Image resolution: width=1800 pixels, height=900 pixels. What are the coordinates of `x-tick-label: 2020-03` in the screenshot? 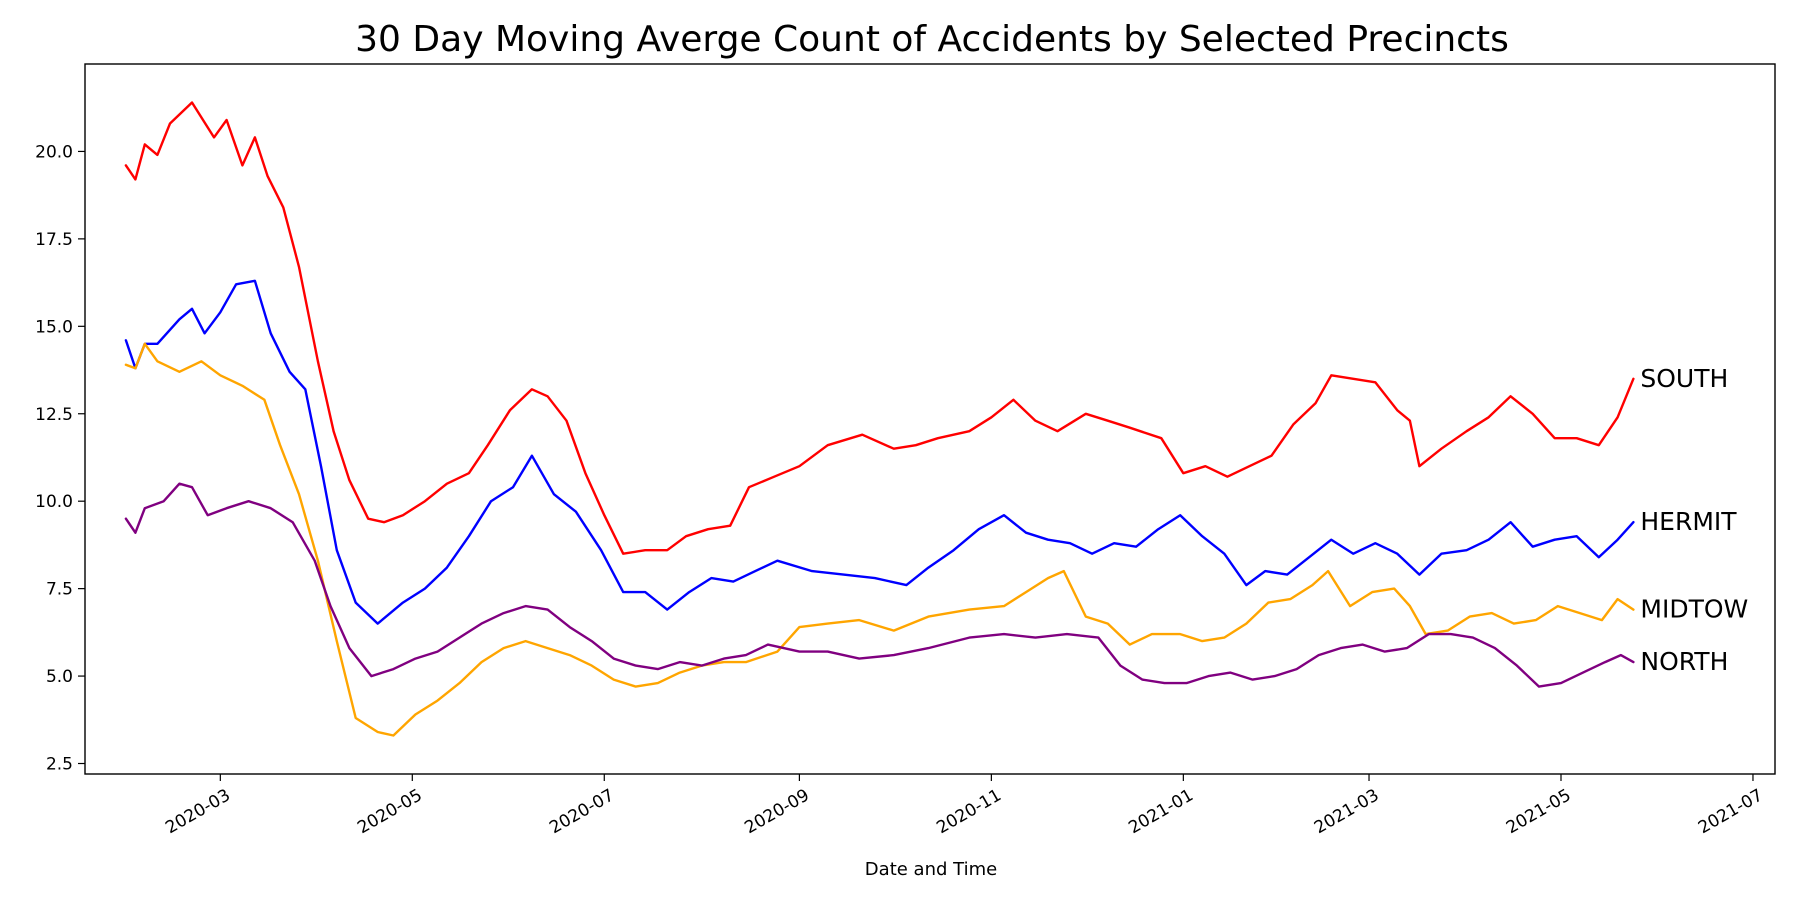 It's located at (198, 811).